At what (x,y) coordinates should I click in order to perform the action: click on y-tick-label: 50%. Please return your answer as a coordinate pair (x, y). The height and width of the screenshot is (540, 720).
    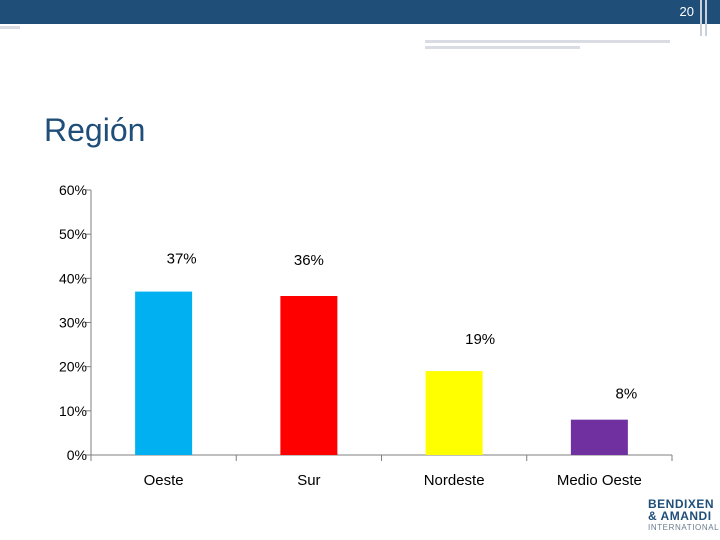
    Looking at the image, I should click on (73, 234).